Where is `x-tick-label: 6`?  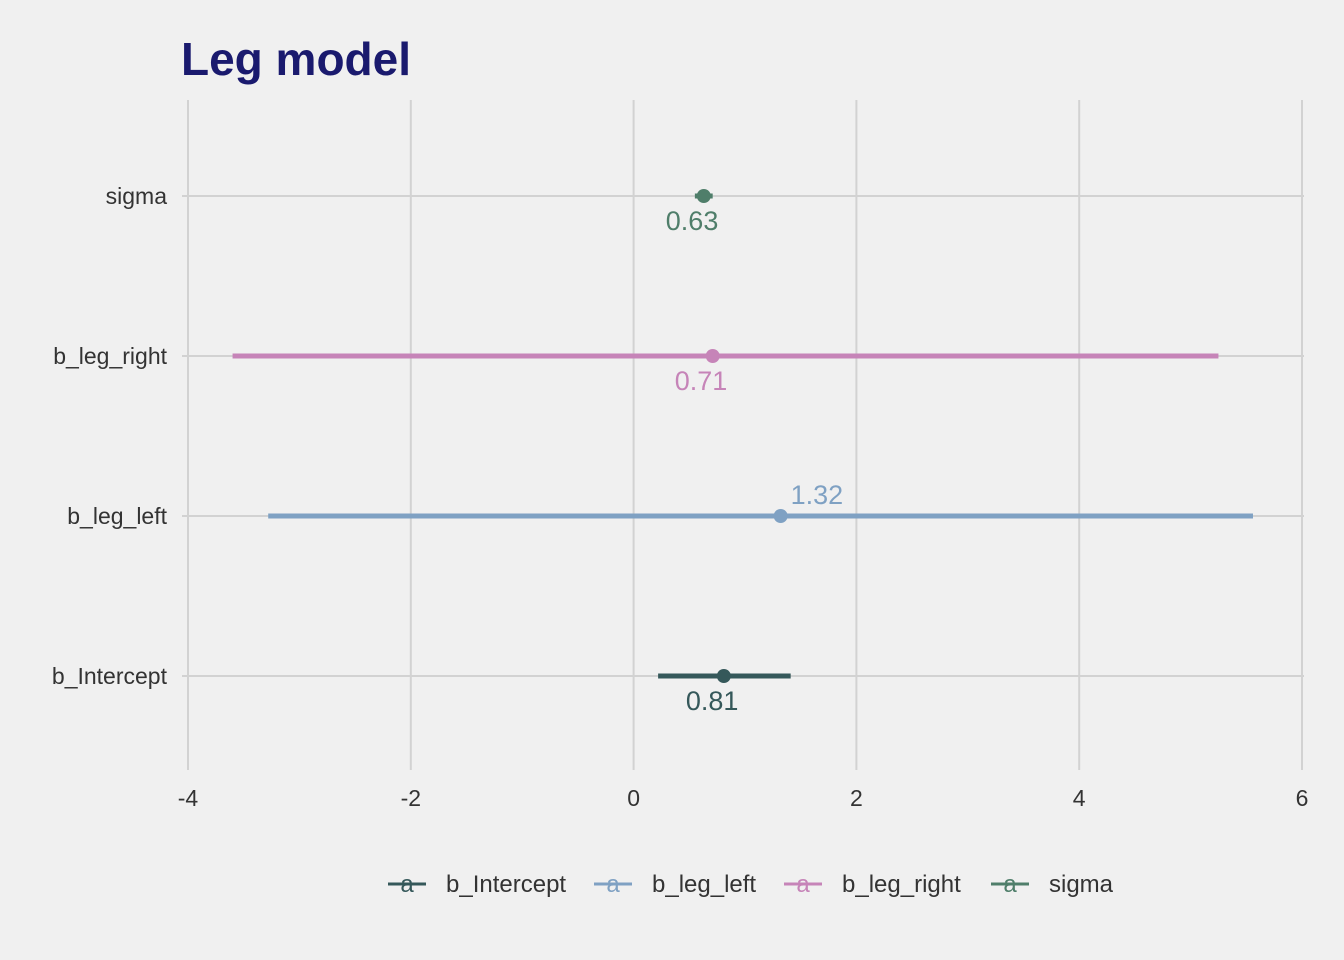 x-tick-label: 6 is located at coordinates (1302, 798).